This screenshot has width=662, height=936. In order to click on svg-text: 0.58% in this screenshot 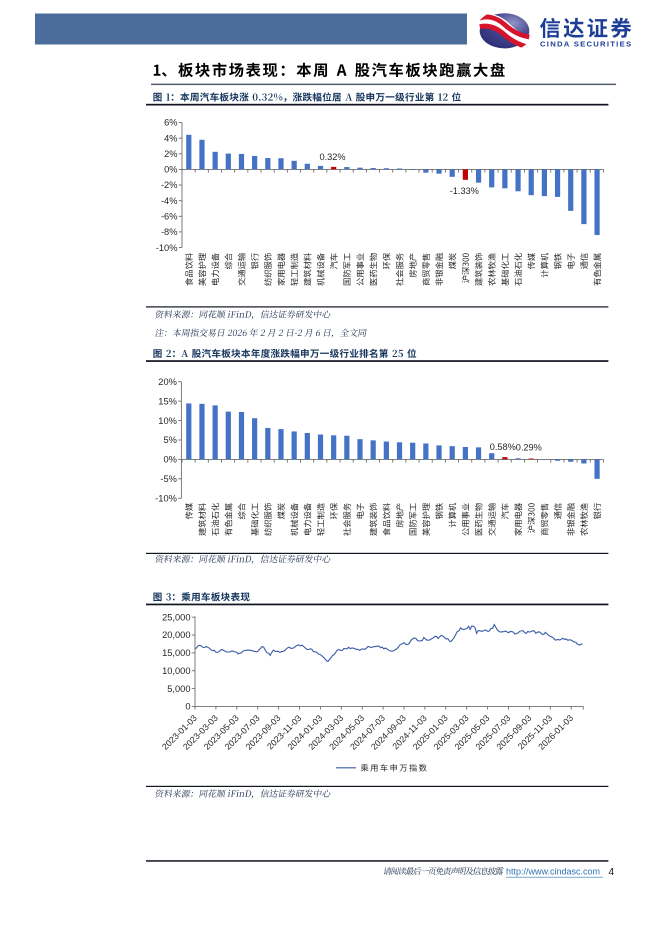, I will do `click(503, 447)`.